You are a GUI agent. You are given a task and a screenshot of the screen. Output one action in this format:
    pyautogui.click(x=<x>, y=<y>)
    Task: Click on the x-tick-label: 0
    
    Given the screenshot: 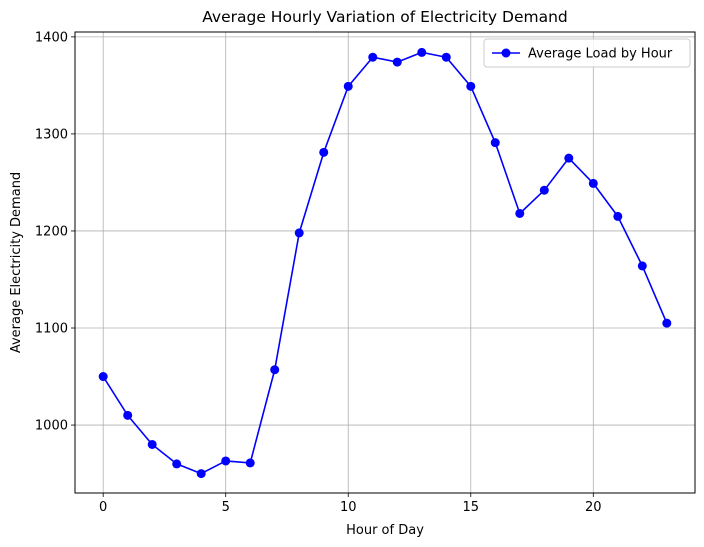 What is the action you would take?
    pyautogui.click(x=103, y=507)
    